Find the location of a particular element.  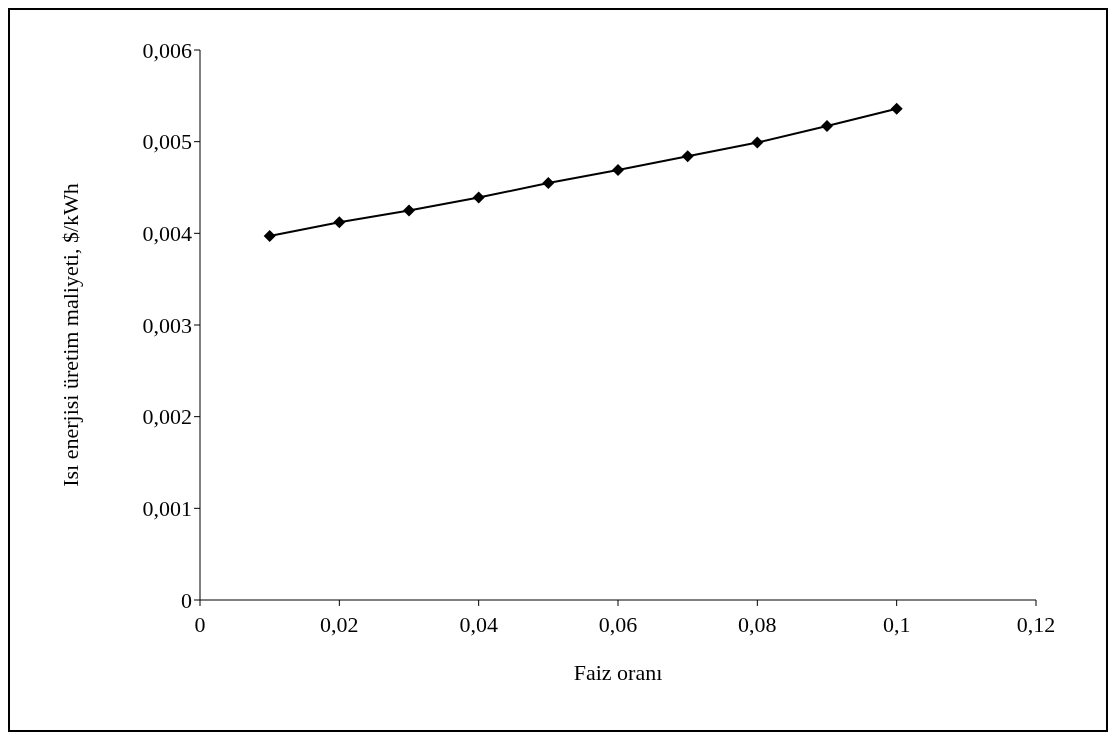

y-axis-title: Isı enerjisi üretim maliyeti, $/kWh is located at coordinates (70, 335).